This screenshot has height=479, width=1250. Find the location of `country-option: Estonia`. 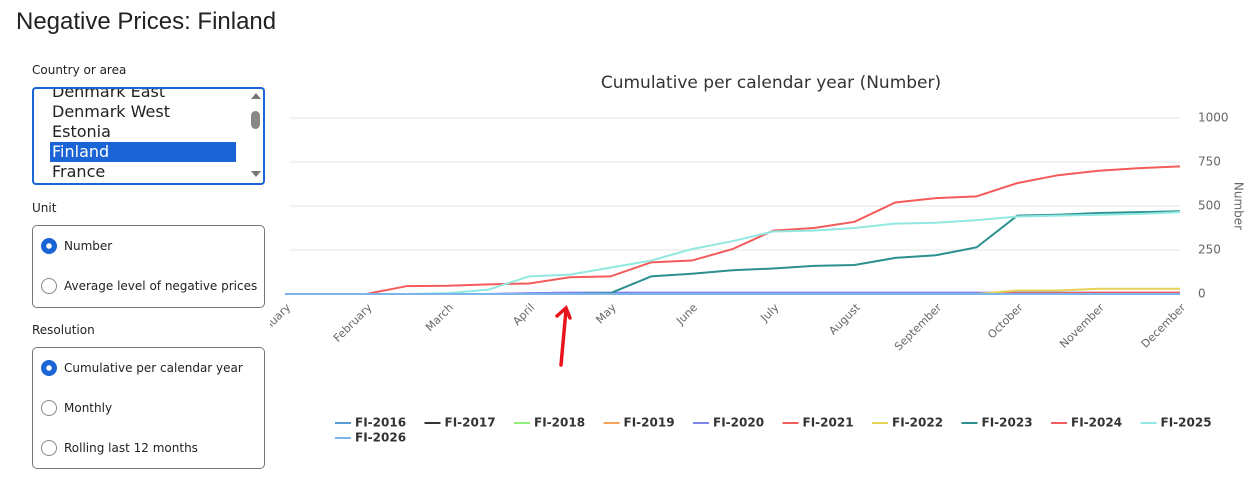

country-option: Estonia is located at coordinates (81, 131).